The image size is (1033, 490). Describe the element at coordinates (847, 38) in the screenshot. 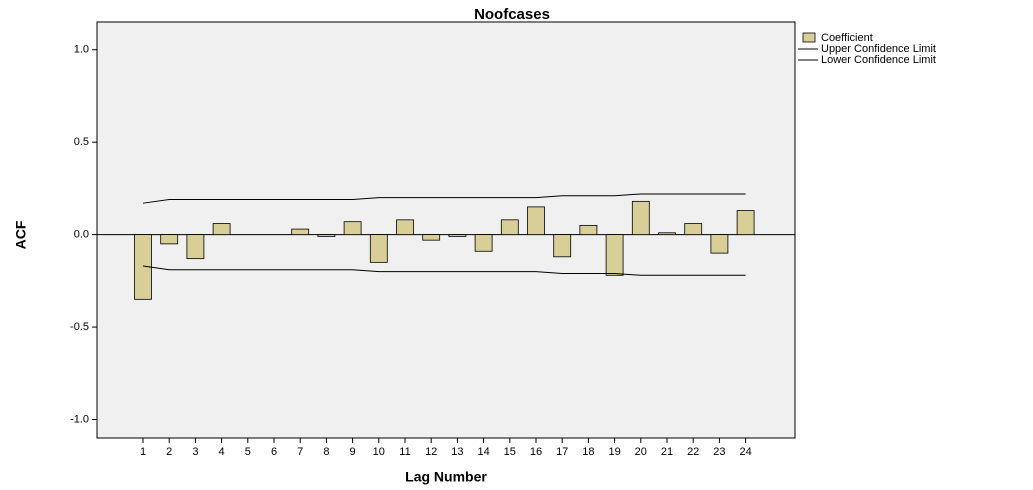

I see `legend-label: Coefficient` at that location.